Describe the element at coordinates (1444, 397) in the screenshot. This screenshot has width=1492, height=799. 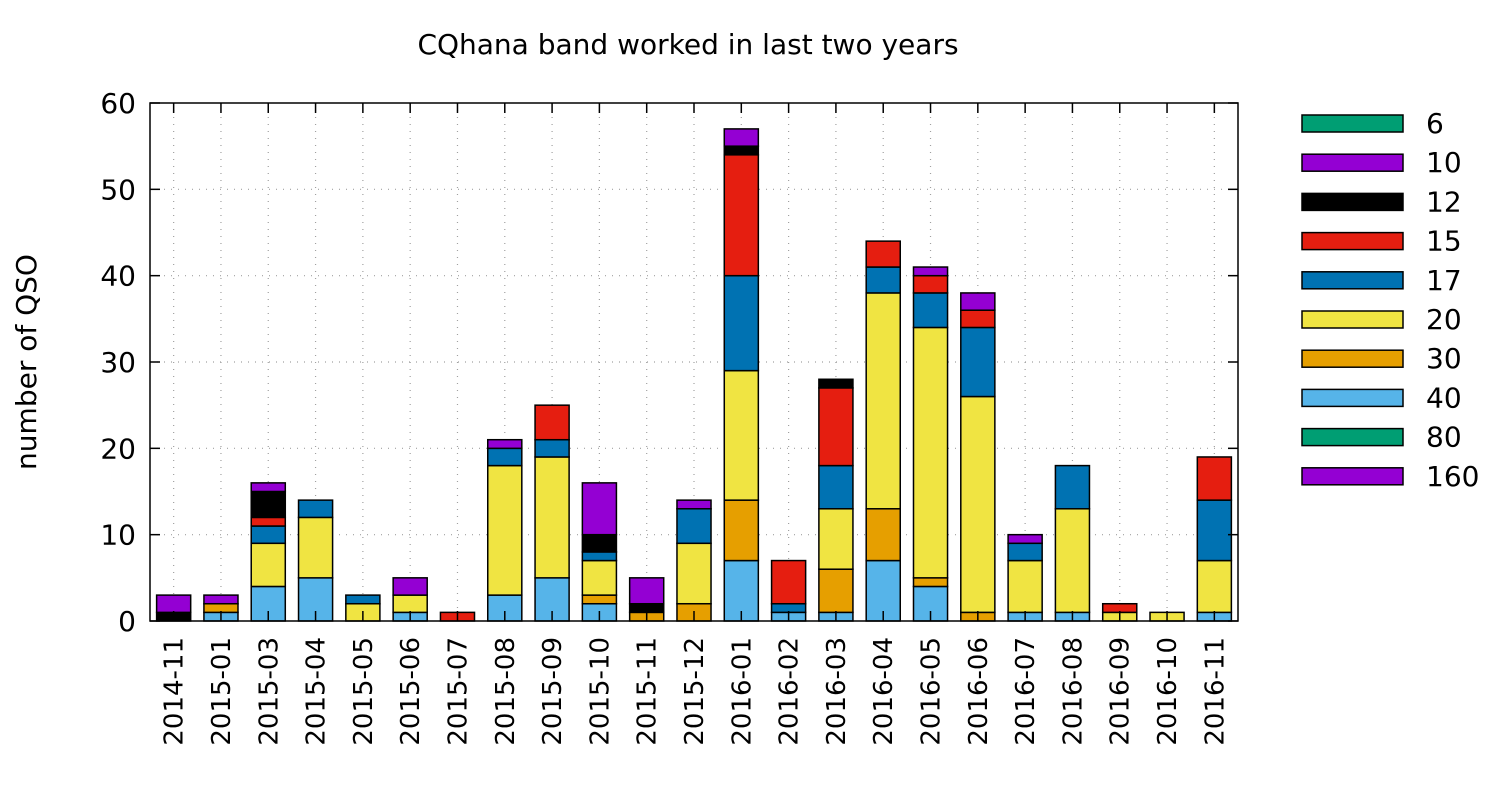
I see `legend-label-40: 40` at that location.